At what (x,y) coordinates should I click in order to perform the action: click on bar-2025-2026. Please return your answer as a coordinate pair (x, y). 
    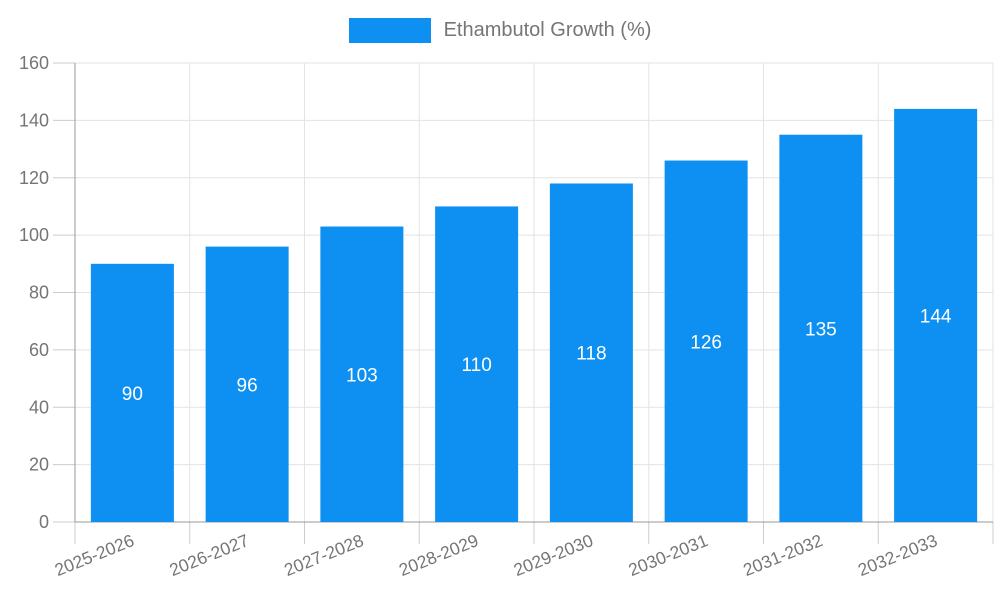
    Looking at the image, I should click on (132, 392).